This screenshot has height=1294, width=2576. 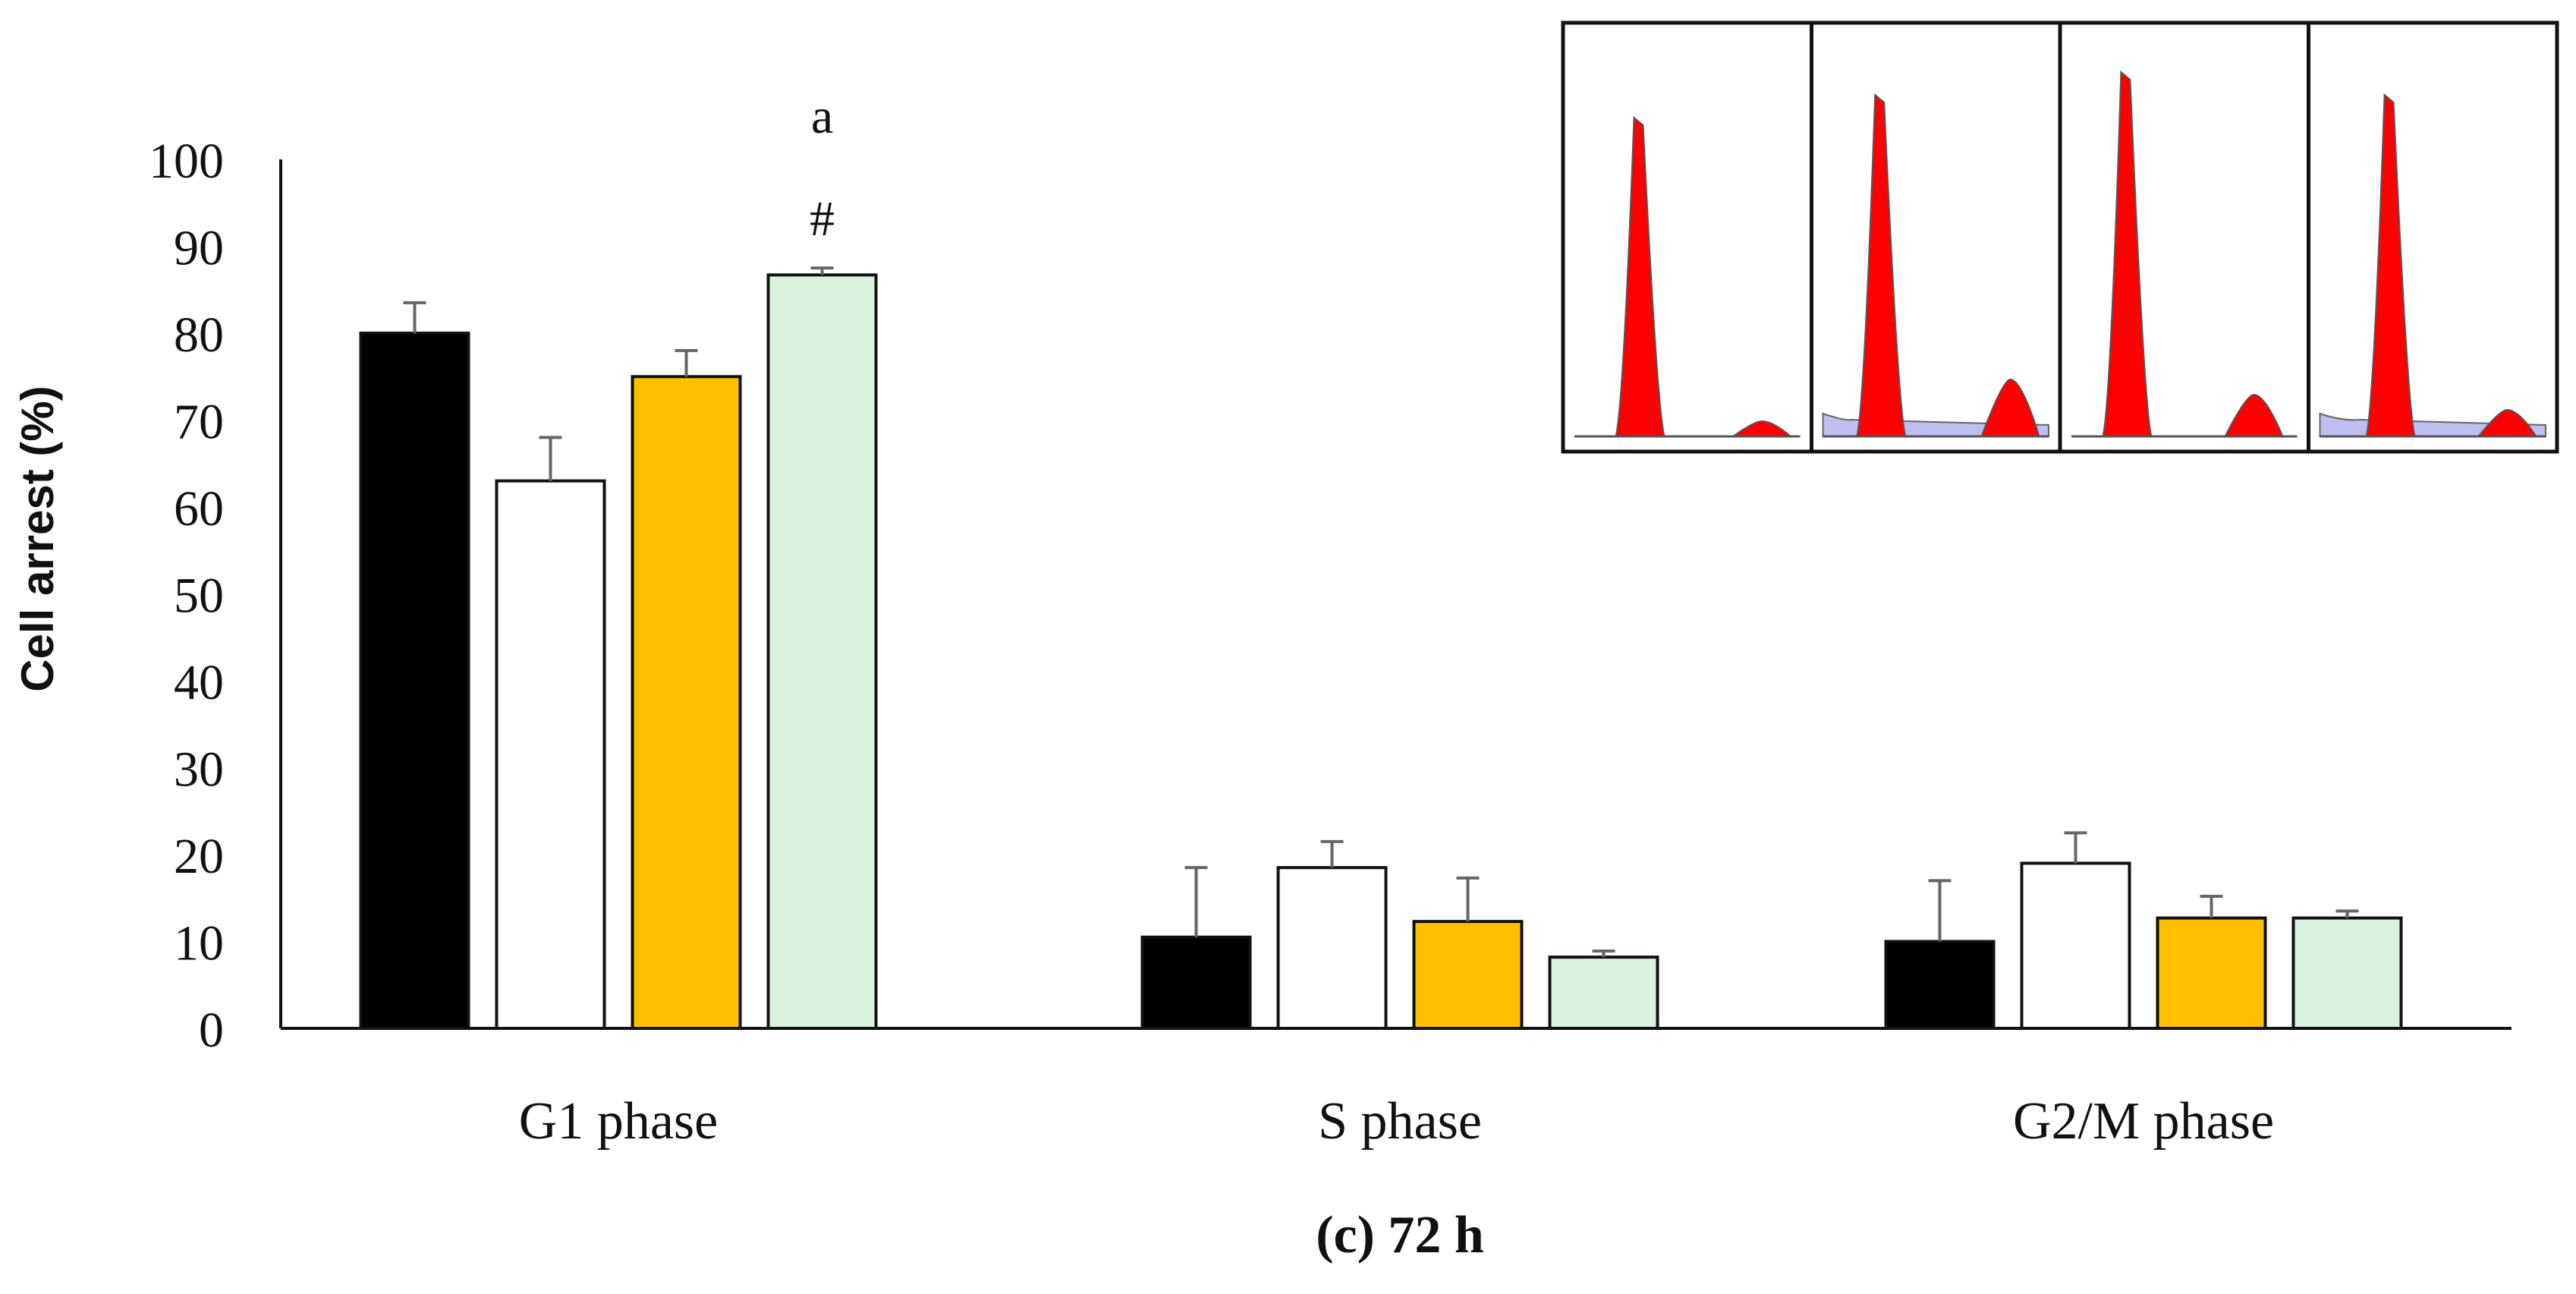 I want to click on flow-cytometry-inset, so click(x=2060, y=237).